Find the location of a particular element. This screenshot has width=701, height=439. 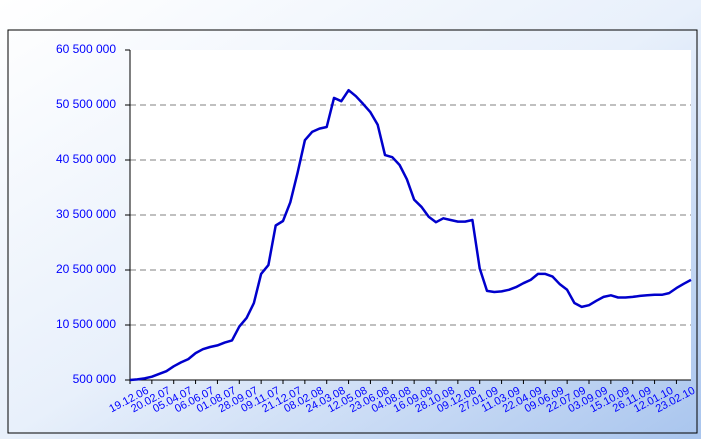

y-tick-label: 500 000 is located at coordinates (95, 379).